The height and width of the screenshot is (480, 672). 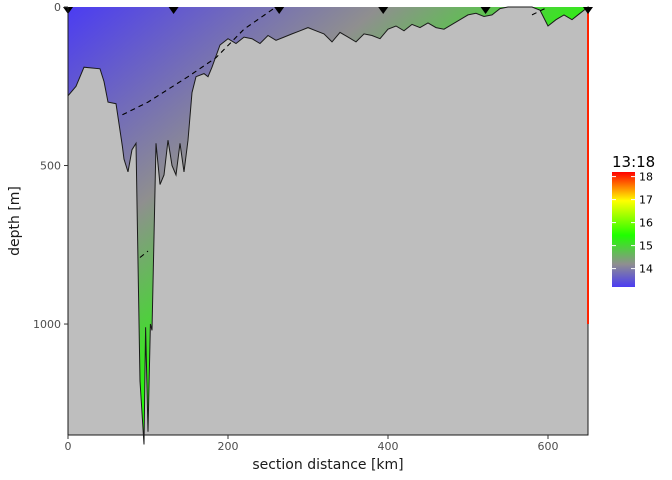 I want to click on colorbar-ticks: 14 15 16 17 18, so click(x=632, y=223).